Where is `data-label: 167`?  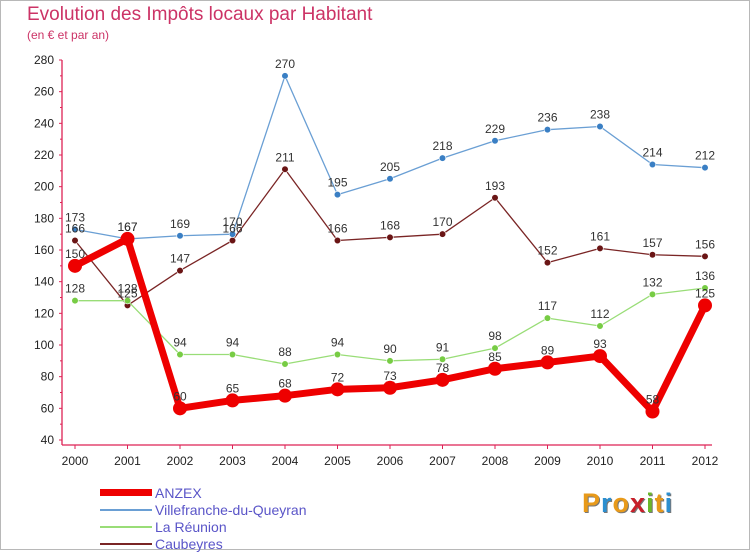
data-label: 167 is located at coordinates (127, 227).